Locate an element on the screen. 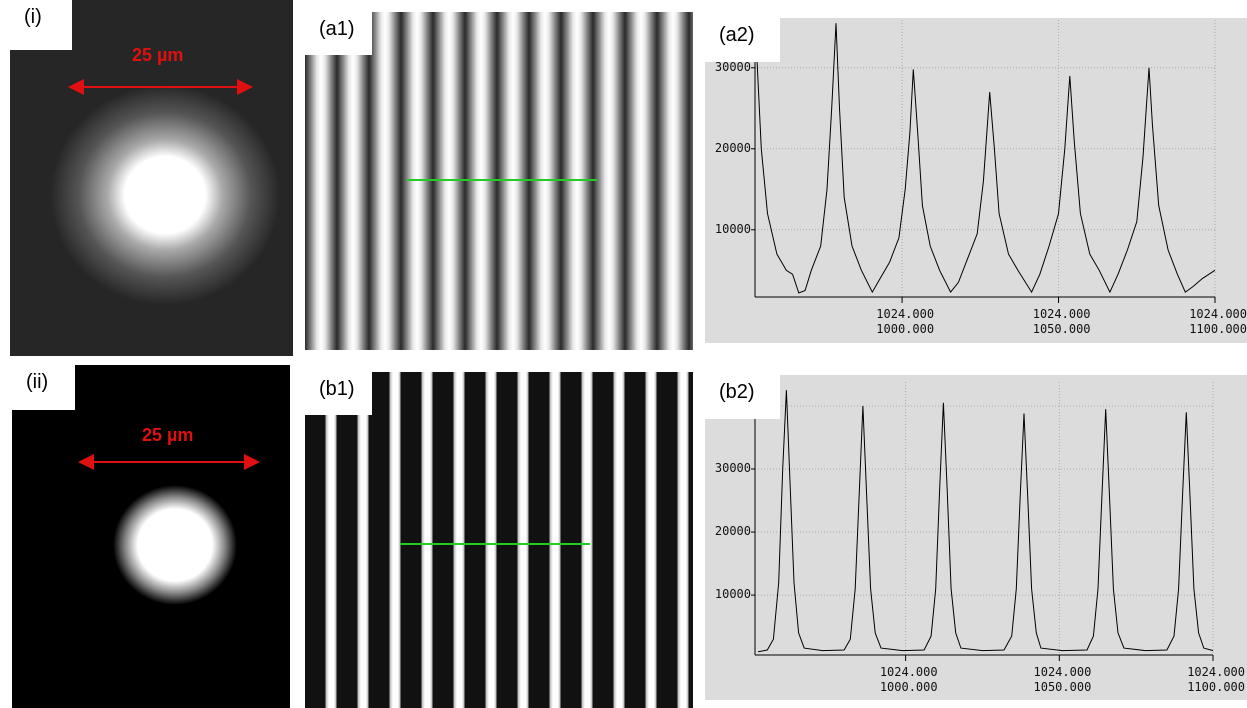 This screenshot has width=1247, height=708. panel-label: (ii) is located at coordinates (43, 387).